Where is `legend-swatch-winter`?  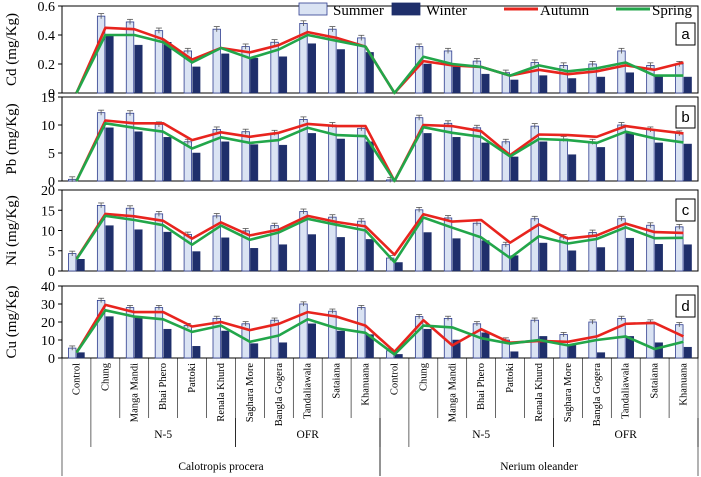 legend-swatch-winter is located at coordinates (406, 9).